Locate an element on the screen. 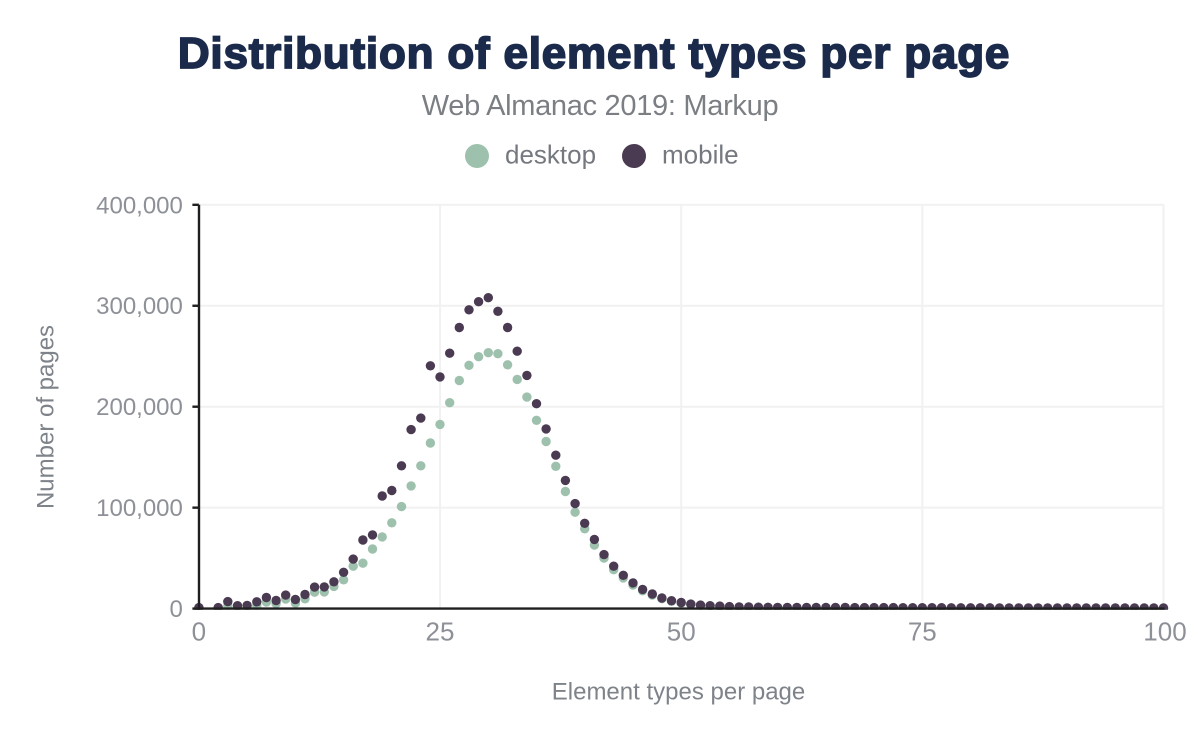 Image resolution: width=1200 pixels, height=742 pixels. svg-text: 50 is located at coordinates (681, 632).